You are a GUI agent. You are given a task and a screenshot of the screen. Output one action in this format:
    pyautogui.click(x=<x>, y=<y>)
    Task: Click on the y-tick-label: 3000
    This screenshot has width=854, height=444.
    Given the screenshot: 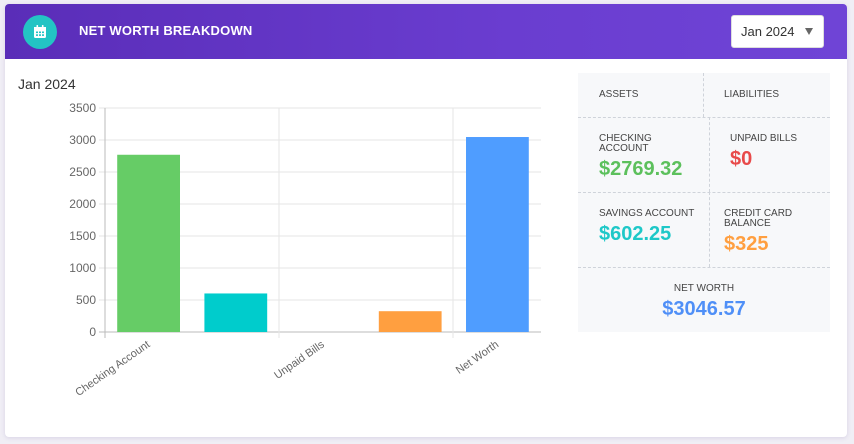 What is the action you would take?
    pyautogui.click(x=82, y=140)
    